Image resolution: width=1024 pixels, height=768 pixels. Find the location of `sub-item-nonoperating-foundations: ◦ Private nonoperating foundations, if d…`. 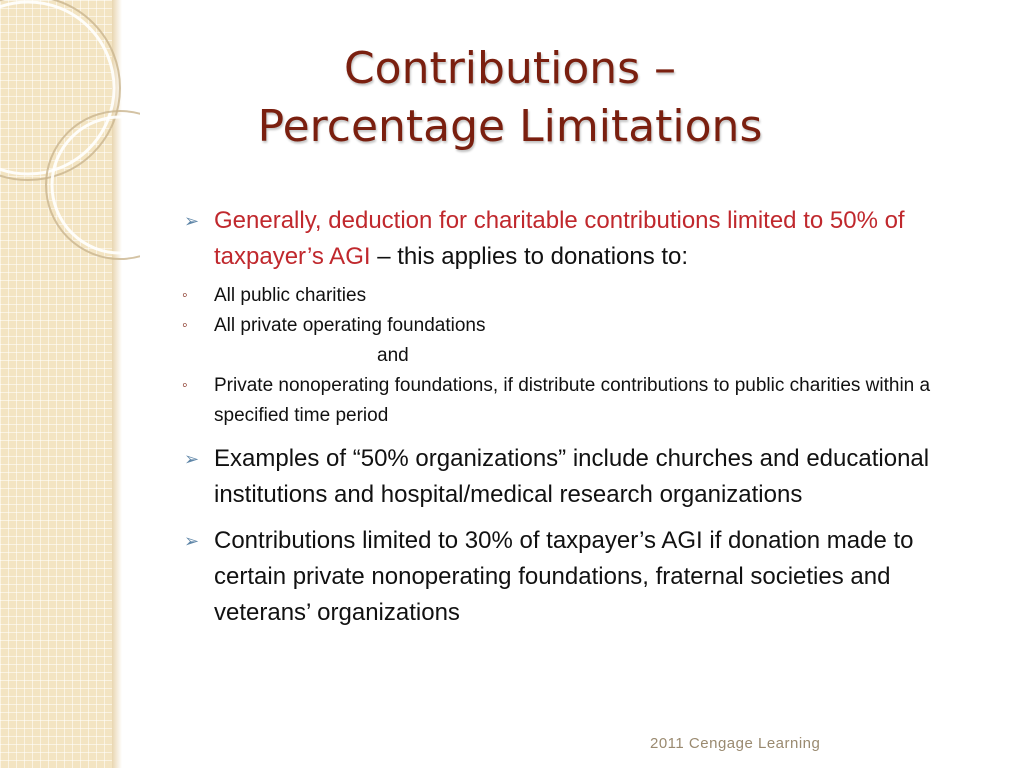

sub-item-nonoperating-foundations: ◦ Private nonoperating foundations, if d… is located at coordinates (582, 401).